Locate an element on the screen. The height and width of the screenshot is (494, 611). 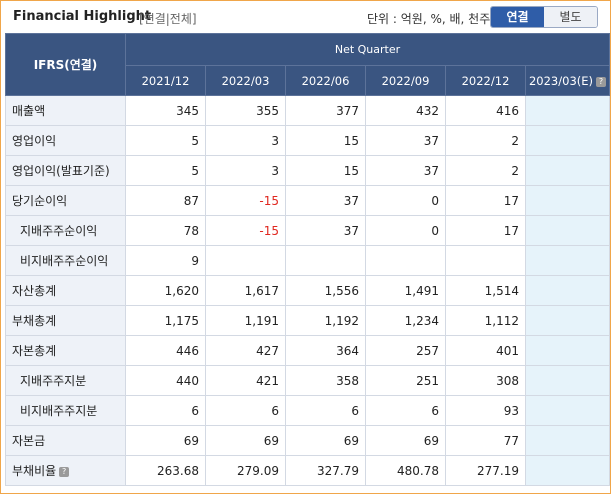
table-row: 영업이익(발표기준) 5 3 15 37 2 is located at coordinates (307, 170).